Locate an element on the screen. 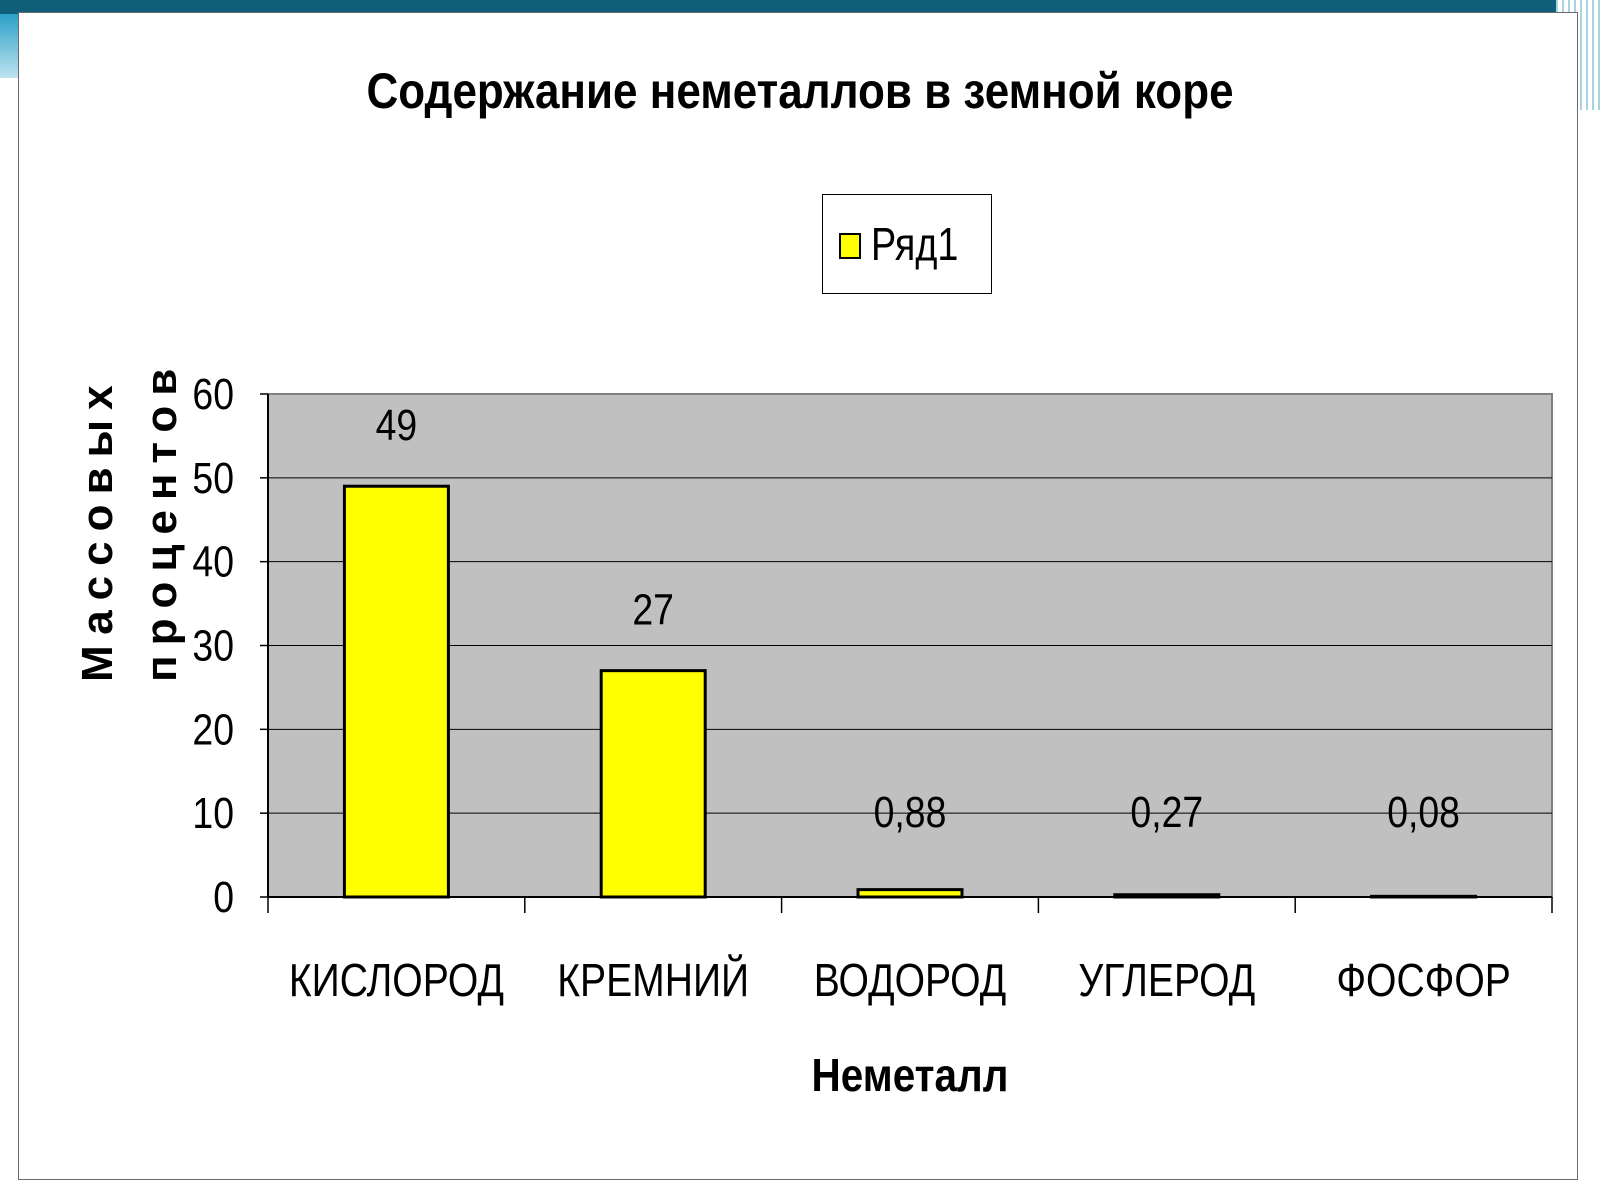  data-label-ФОСФОР: 0,08 is located at coordinates (1423, 812).